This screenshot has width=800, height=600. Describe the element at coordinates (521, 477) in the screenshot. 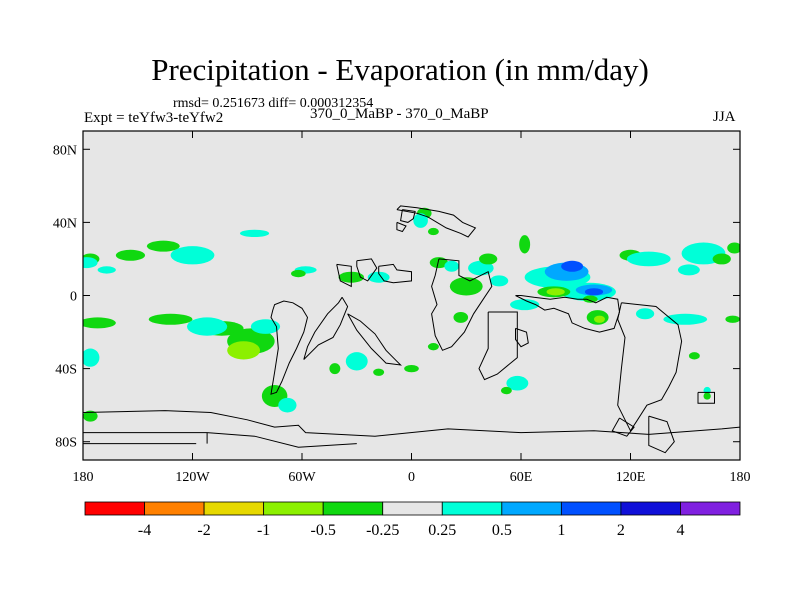

I see `x-tick-label: 60E` at that location.